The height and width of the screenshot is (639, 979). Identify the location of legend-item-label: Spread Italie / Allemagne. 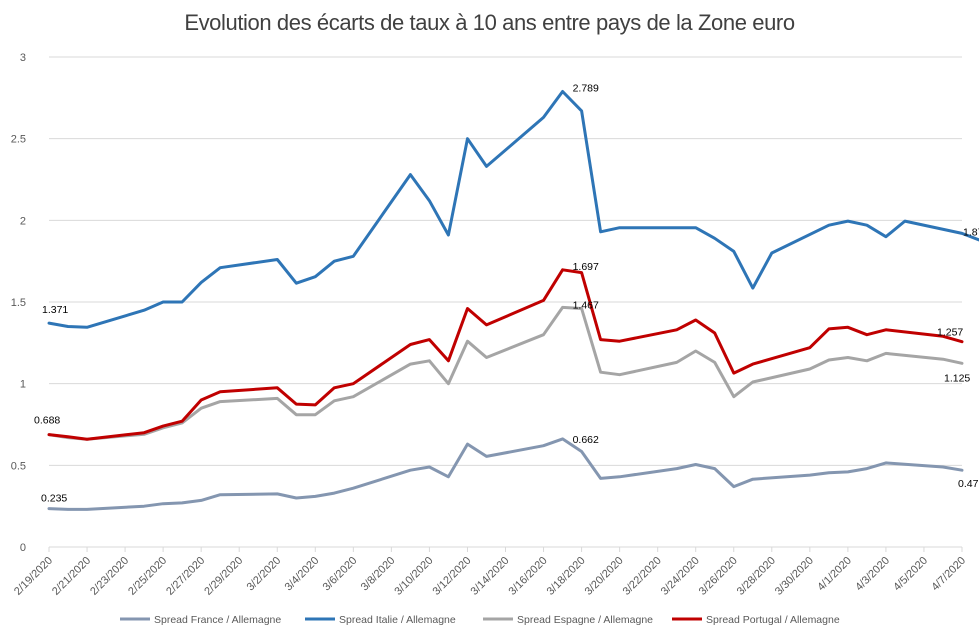
(397, 620).